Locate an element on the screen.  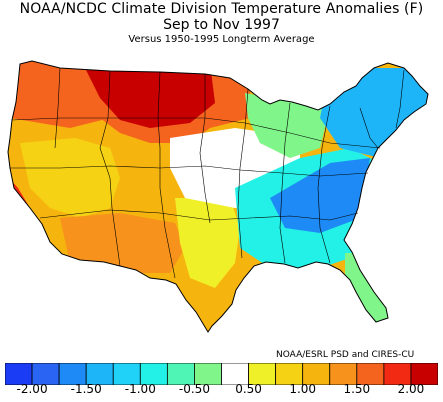
map-layer-appalachia-cold is located at coordinates (320, 195).